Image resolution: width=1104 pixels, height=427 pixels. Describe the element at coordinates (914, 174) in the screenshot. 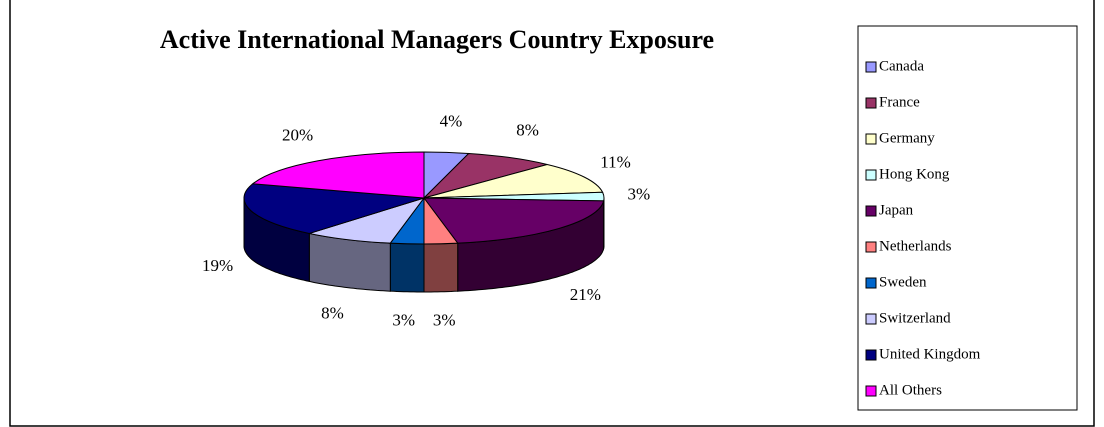

I see `legend-label: Hong Kong` at that location.